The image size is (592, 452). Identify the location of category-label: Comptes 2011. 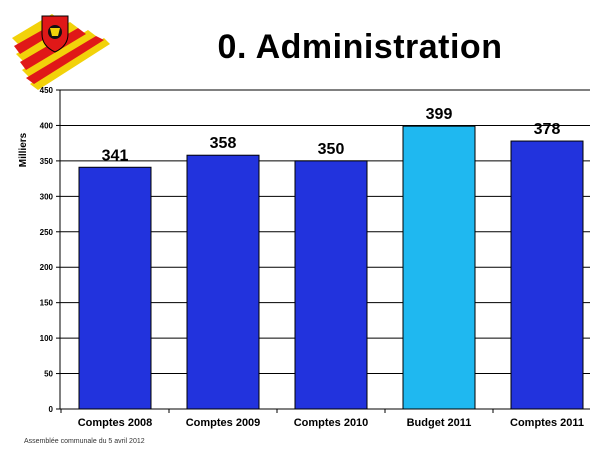
(547, 423).